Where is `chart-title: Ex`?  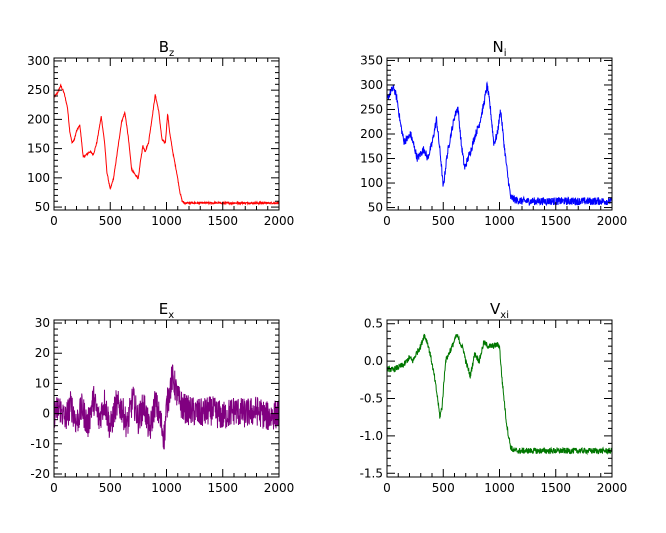 chart-title: Ex is located at coordinates (166, 310).